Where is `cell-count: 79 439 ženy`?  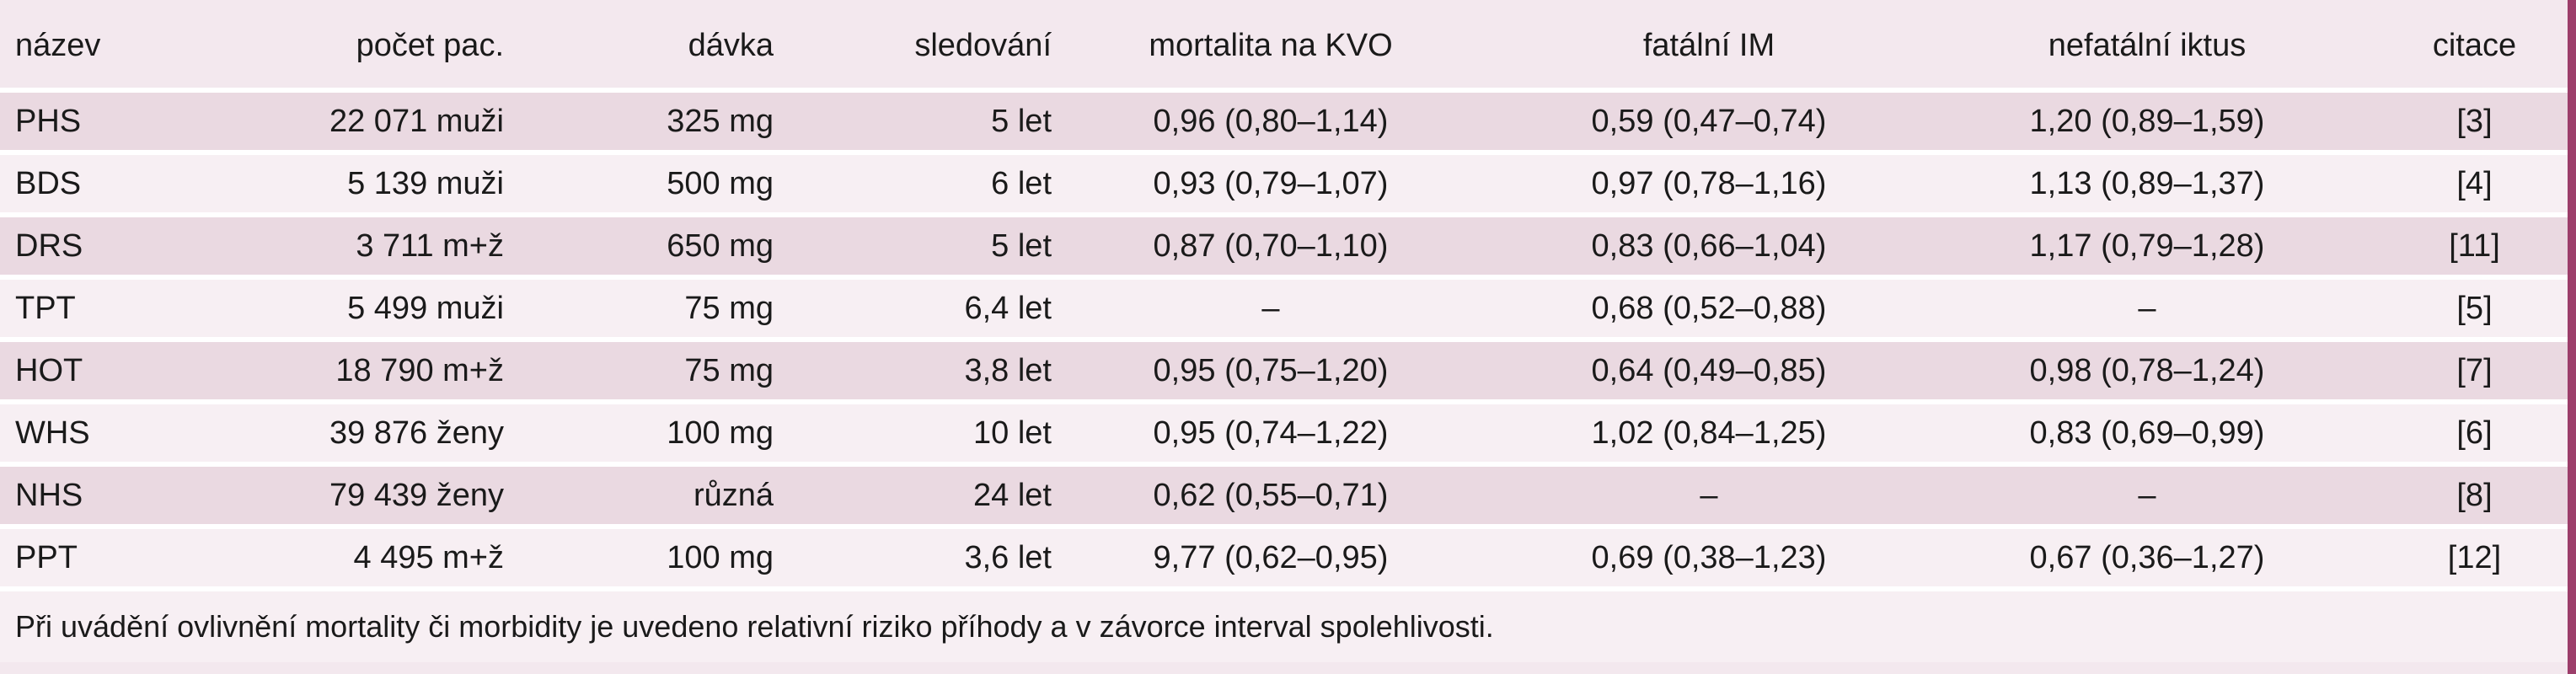 cell-count: 79 439 ženy is located at coordinates (386, 494).